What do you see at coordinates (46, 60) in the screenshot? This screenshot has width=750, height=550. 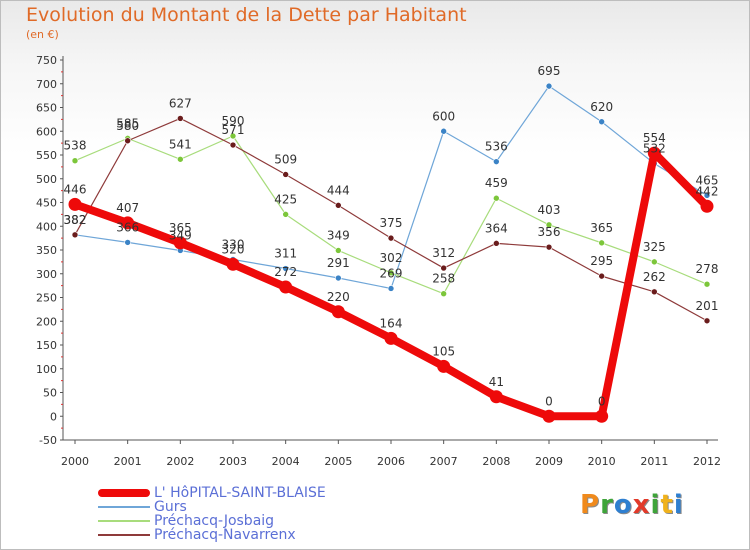 I see `y-tick-label: 750` at bounding box center [46, 60].